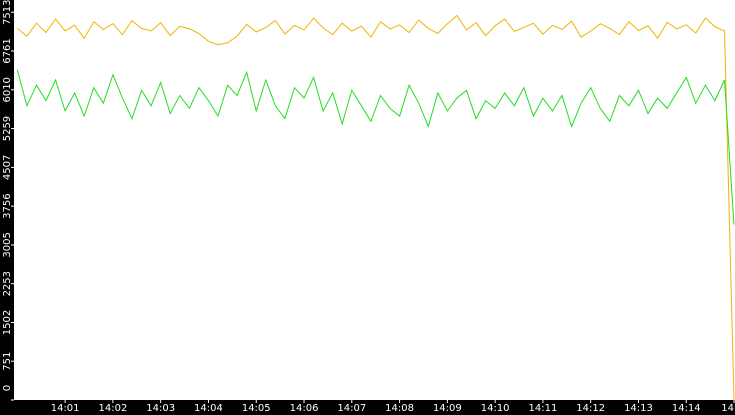 The image size is (735, 415). Describe the element at coordinates (7, 167) in the screenshot. I see `y-tick-label: 4507` at that location.